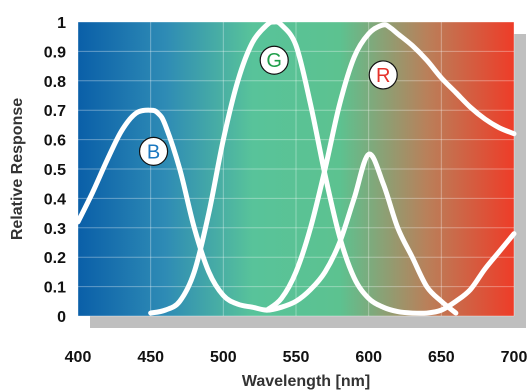  I want to click on y-tick-label: 0.1, so click(55, 288).